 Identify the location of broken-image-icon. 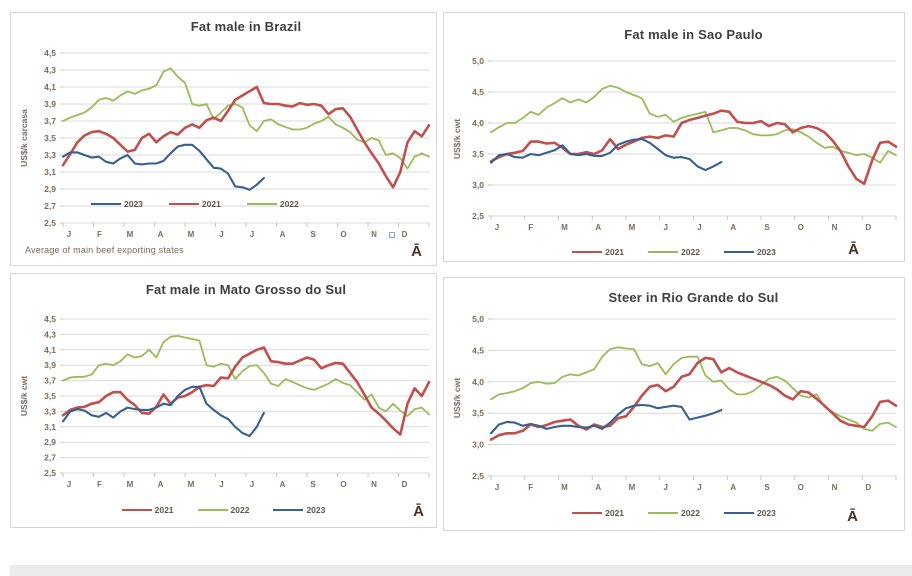
(392, 235).